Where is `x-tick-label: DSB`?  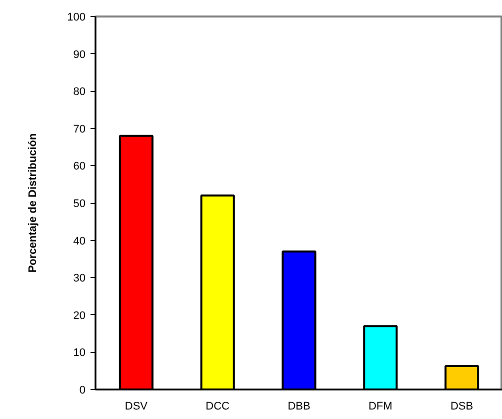 x-tick-label: DSB is located at coordinates (462, 406).